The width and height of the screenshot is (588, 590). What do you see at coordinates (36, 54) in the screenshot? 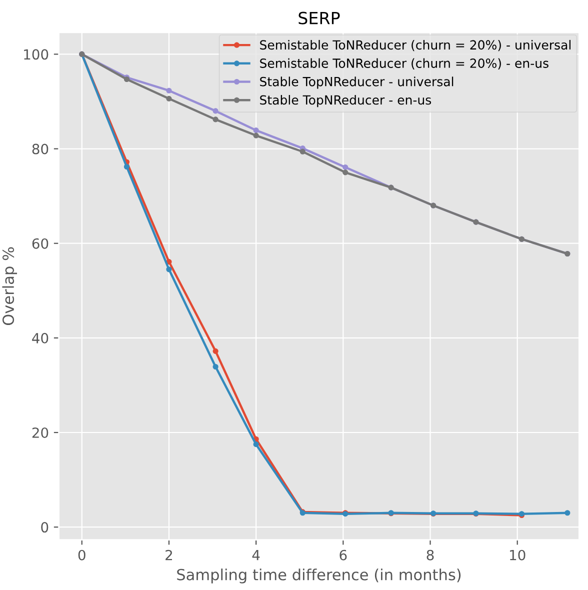
I see `y-tick-label: 100` at bounding box center [36, 54].